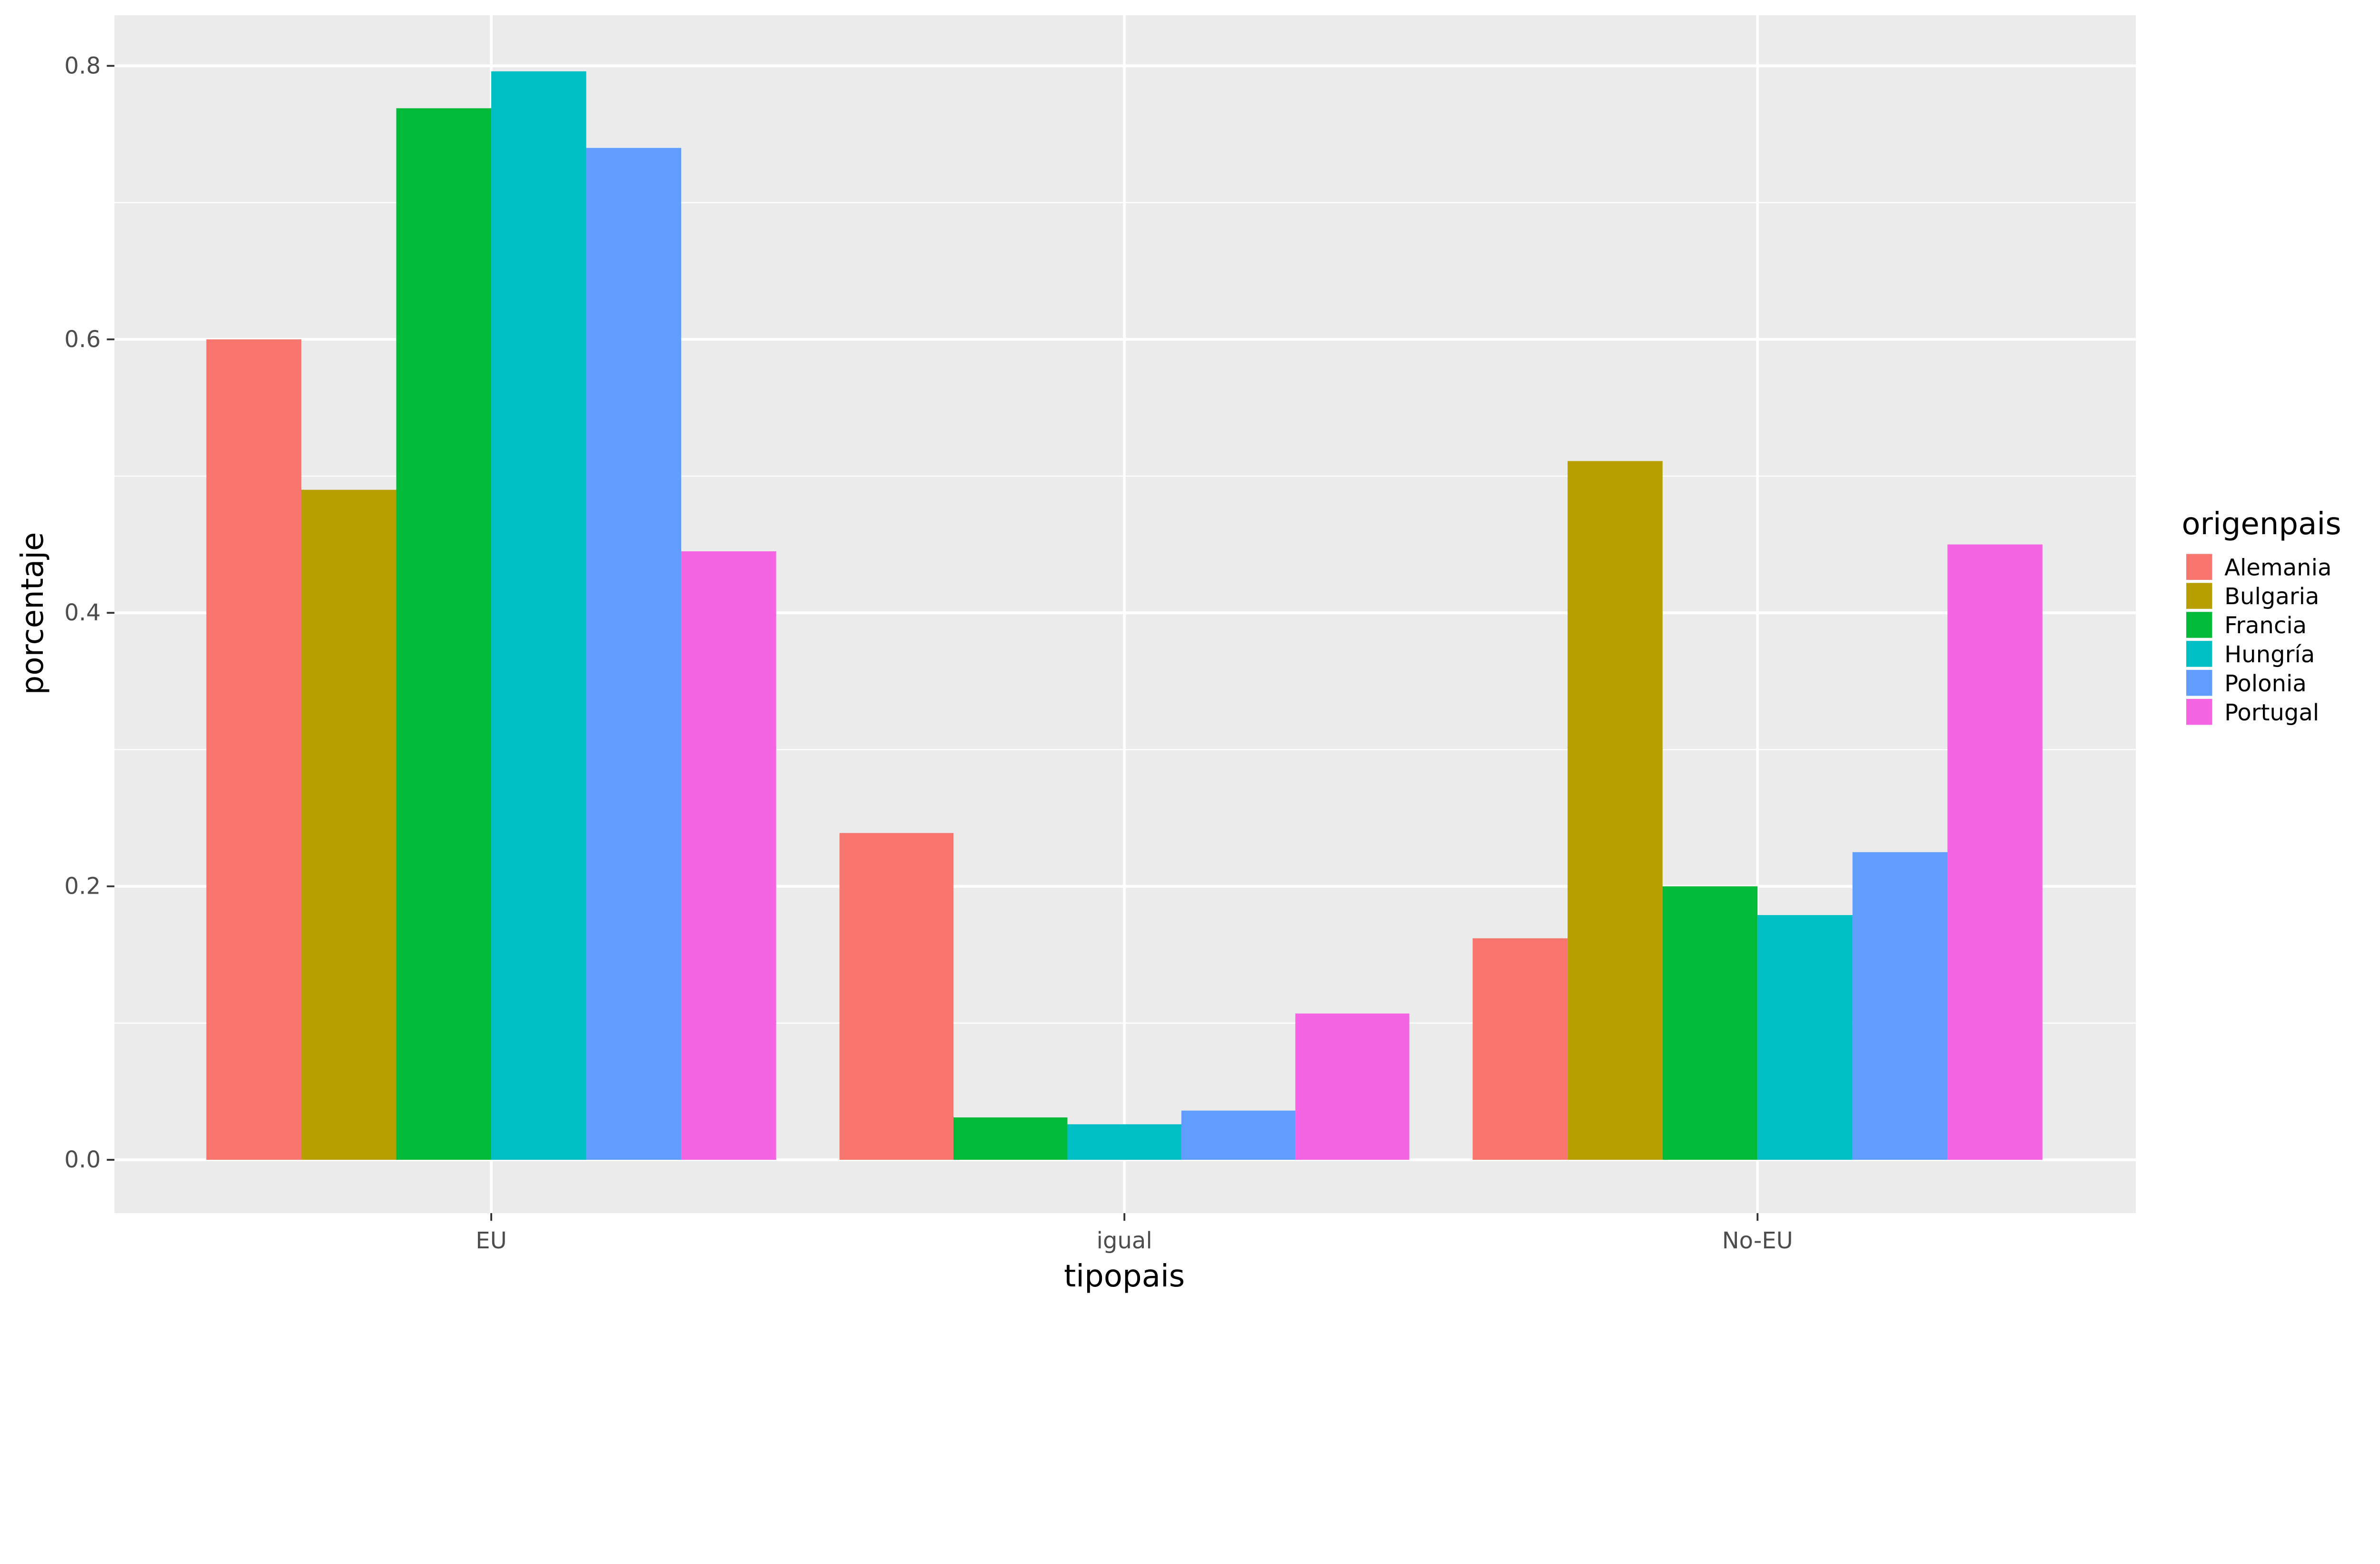 The width and height of the screenshot is (2380, 1564). I want to click on bar-polonia-no-eu, so click(1900, 1006).